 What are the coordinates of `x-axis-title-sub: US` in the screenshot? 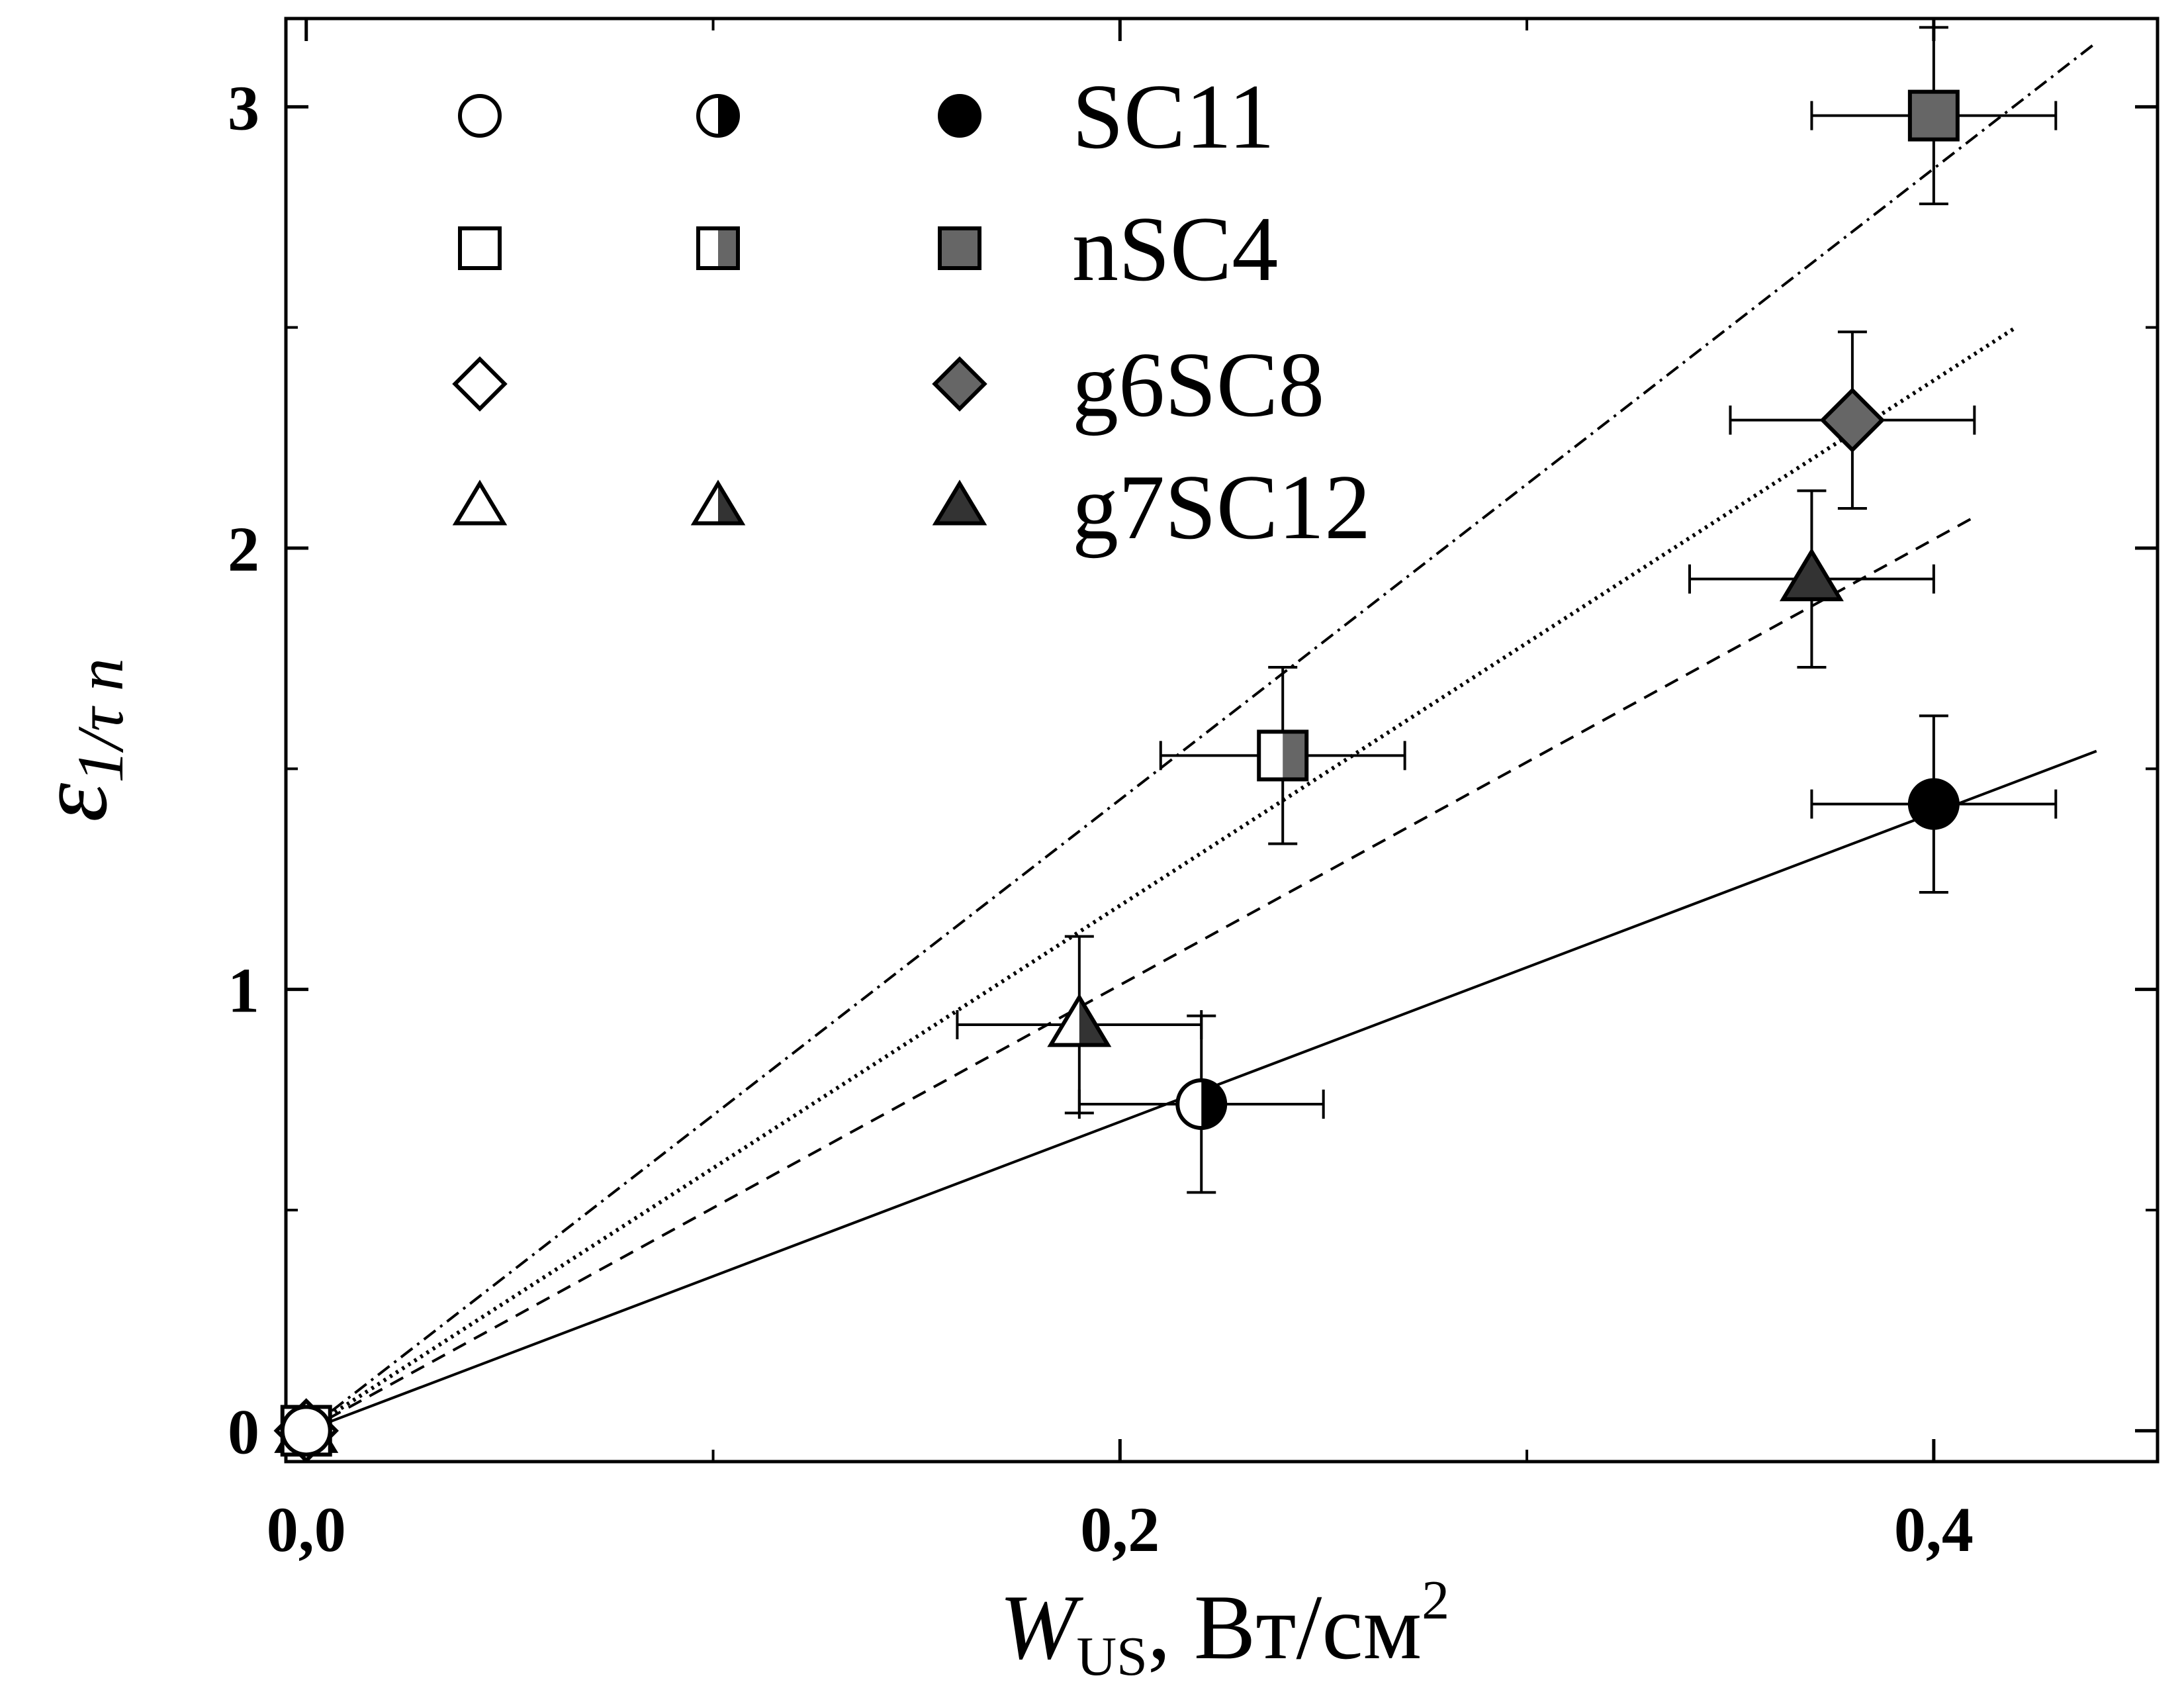 It's located at (1112, 1656).